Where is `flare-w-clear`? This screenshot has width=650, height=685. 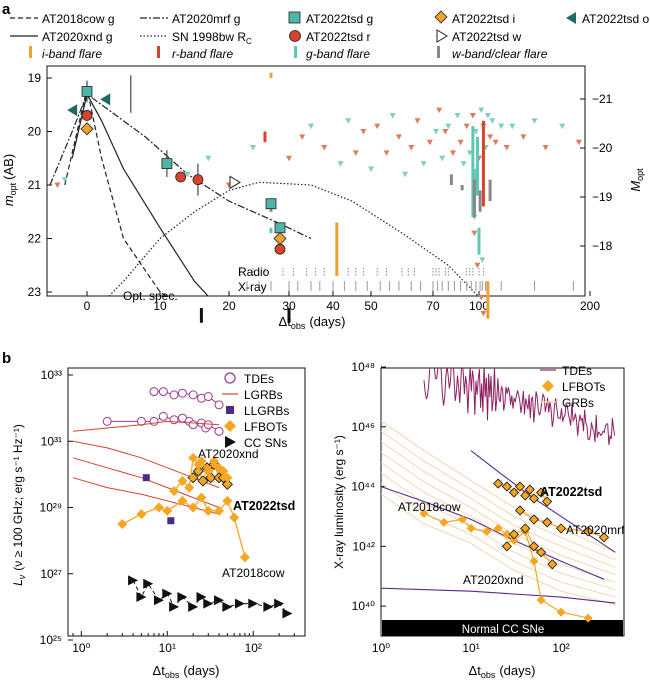
flare-w-clear is located at coordinates (474, 198).